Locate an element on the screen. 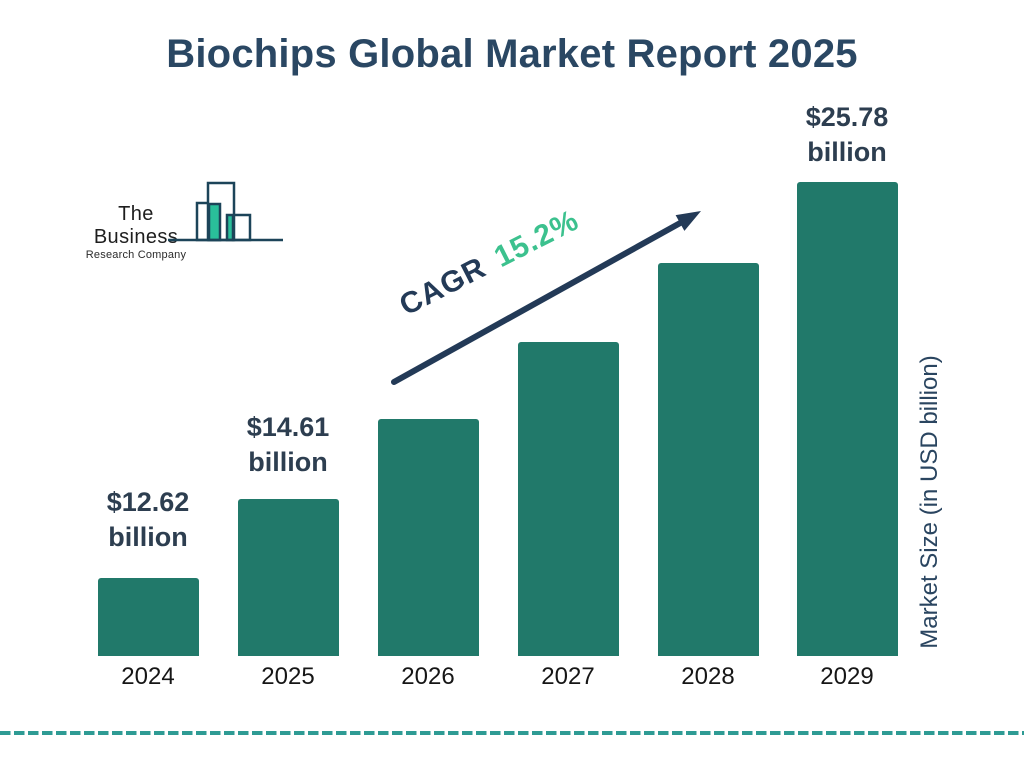  logo-subname: Research Company is located at coordinates (136, 255).